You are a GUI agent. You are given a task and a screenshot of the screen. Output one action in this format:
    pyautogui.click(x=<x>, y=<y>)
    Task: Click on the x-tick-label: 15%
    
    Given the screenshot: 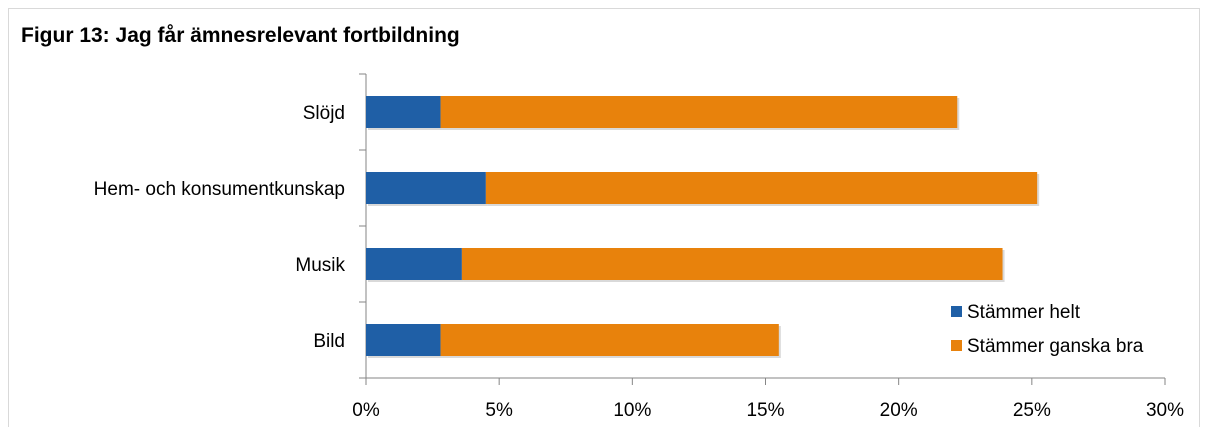 What is the action you would take?
    pyautogui.click(x=765, y=410)
    